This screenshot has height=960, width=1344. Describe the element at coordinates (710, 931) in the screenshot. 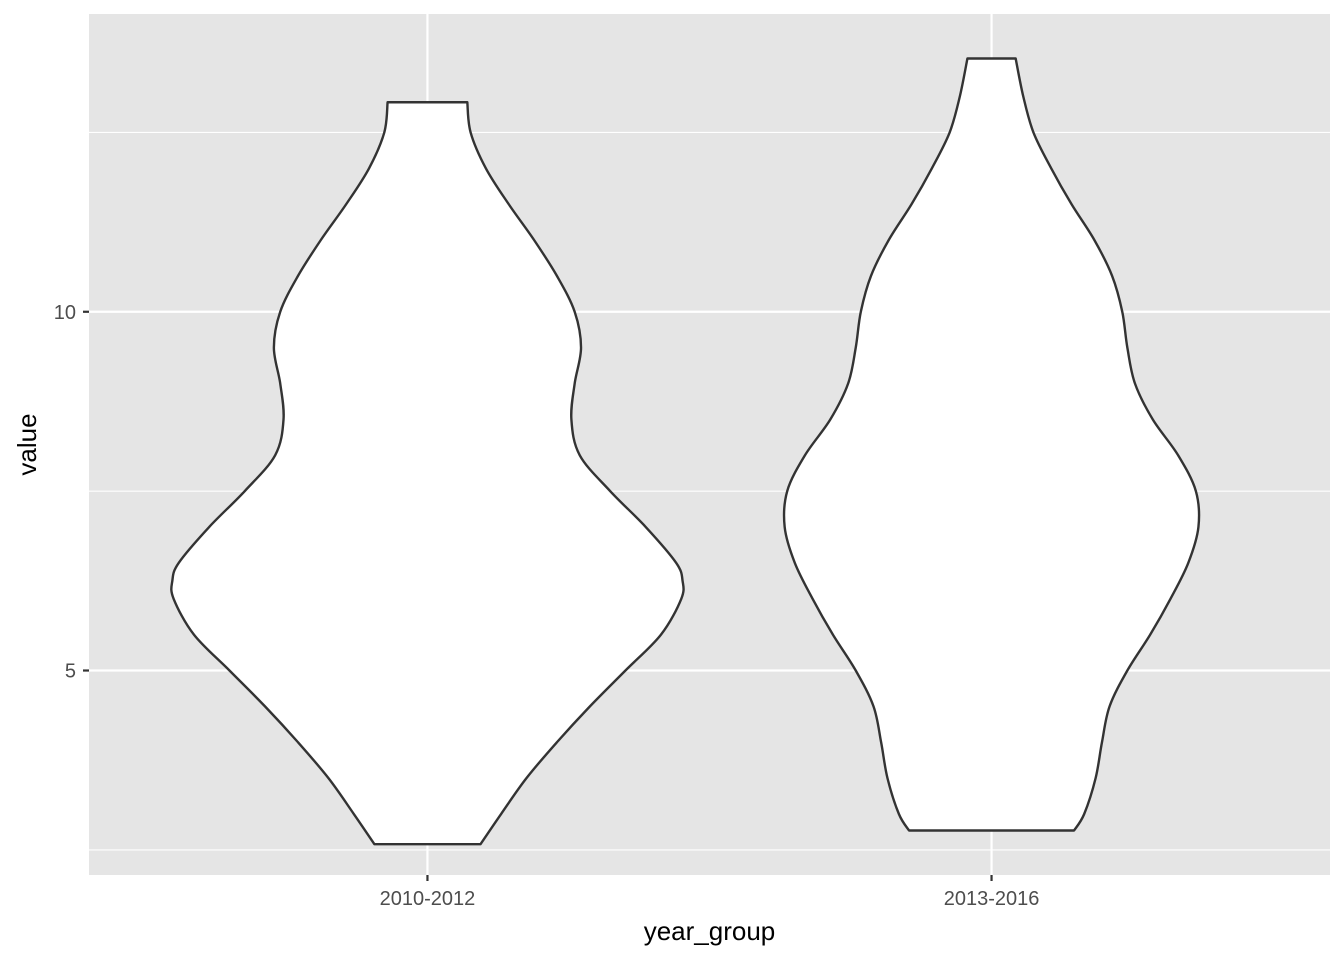

I see `x-axis-title: year_group` at that location.